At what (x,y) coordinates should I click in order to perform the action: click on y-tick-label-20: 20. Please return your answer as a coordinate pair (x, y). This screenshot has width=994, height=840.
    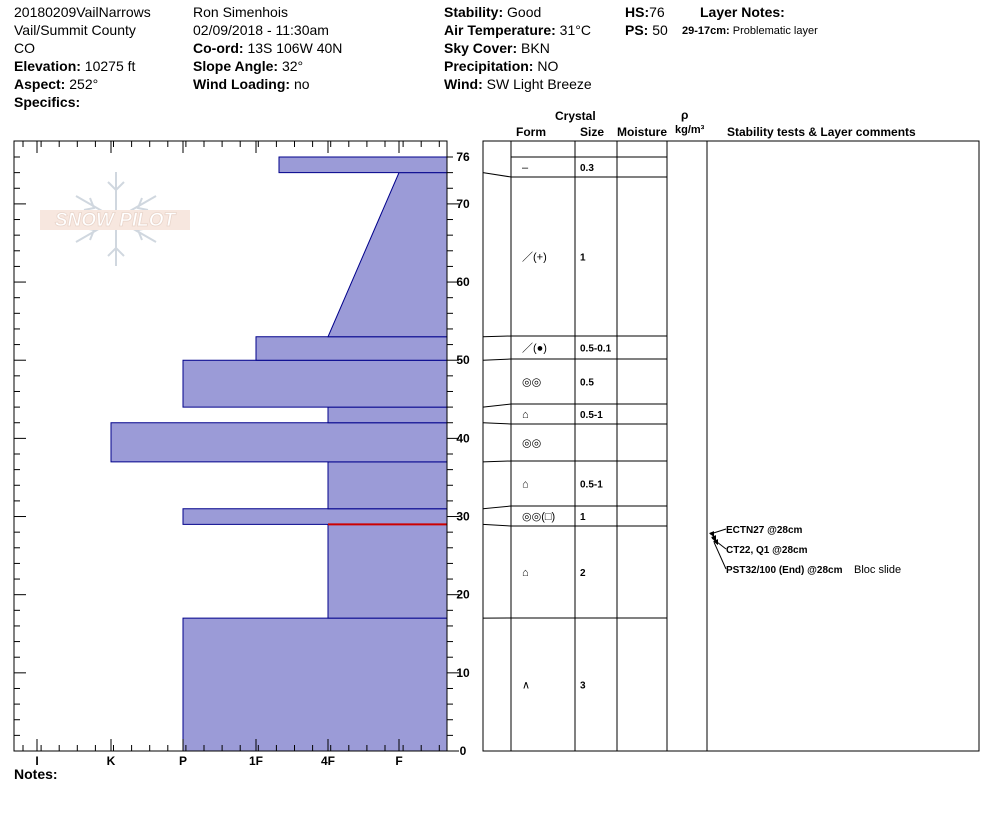
    Looking at the image, I should click on (463, 595).